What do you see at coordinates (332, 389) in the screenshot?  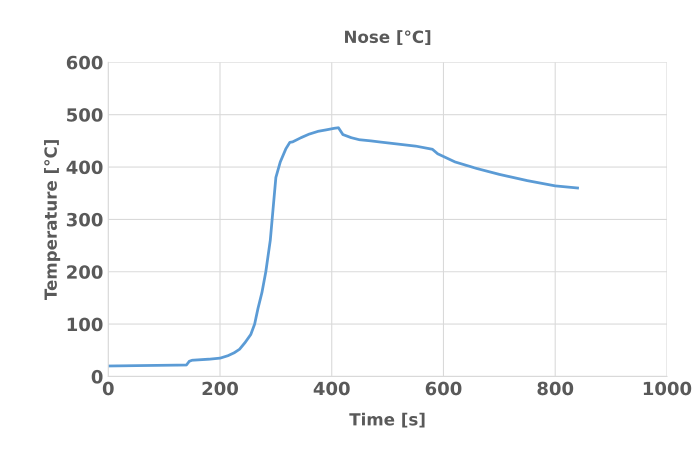 I see `x-tick-label: 400` at bounding box center [332, 389].